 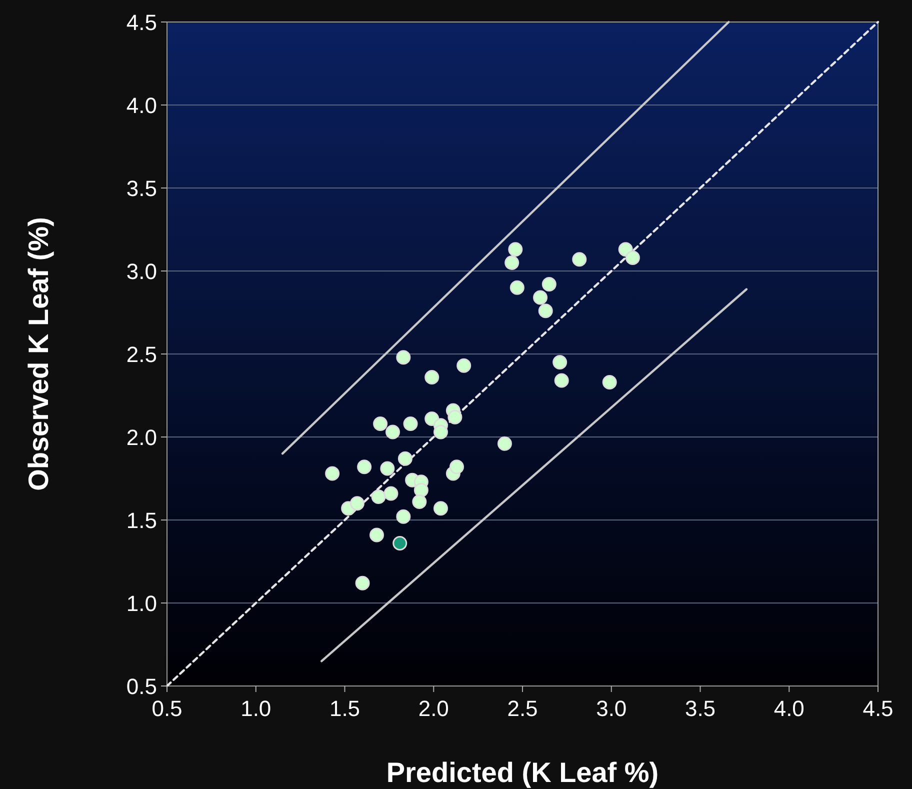 I want to click on x-tick-label: 2.0, so click(x=433, y=708).